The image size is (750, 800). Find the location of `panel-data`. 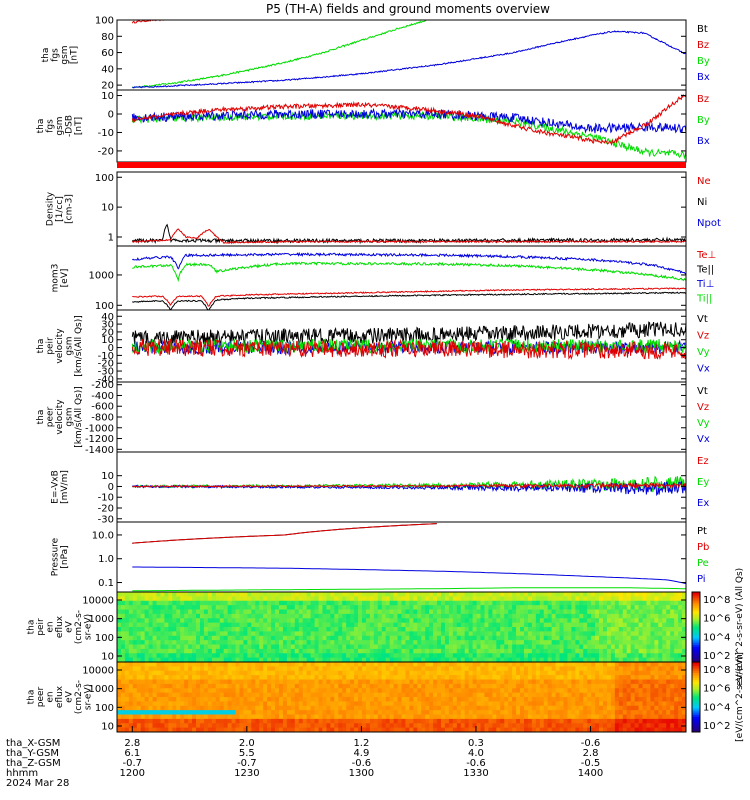

panel-data is located at coordinates (401, 697).